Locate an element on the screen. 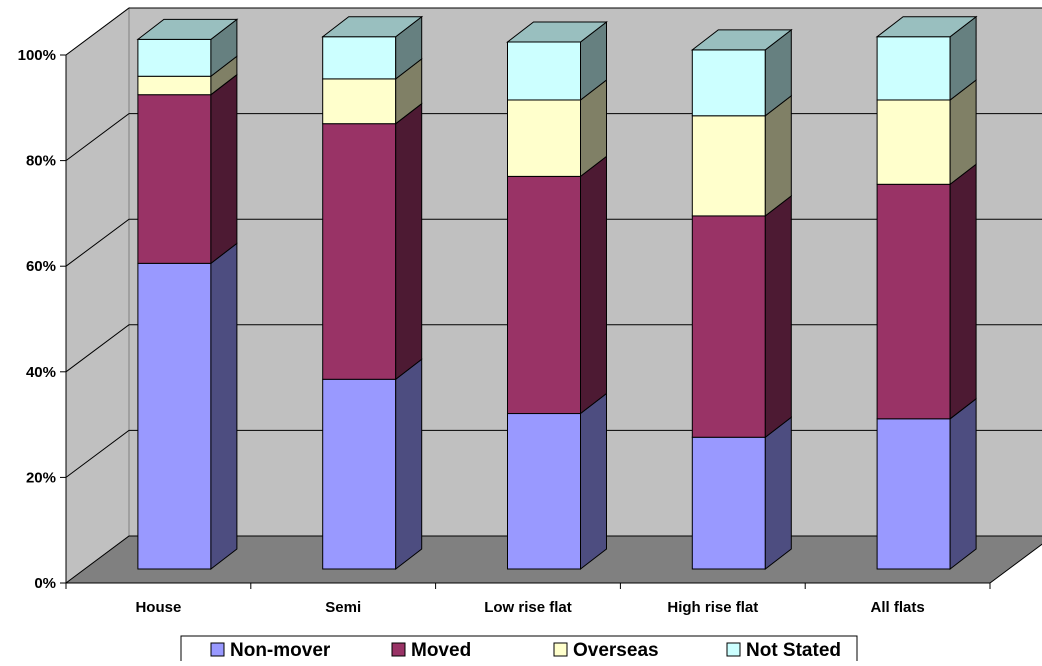 This screenshot has height=666, width=1042. legend-label: Not Stated is located at coordinates (793, 650).